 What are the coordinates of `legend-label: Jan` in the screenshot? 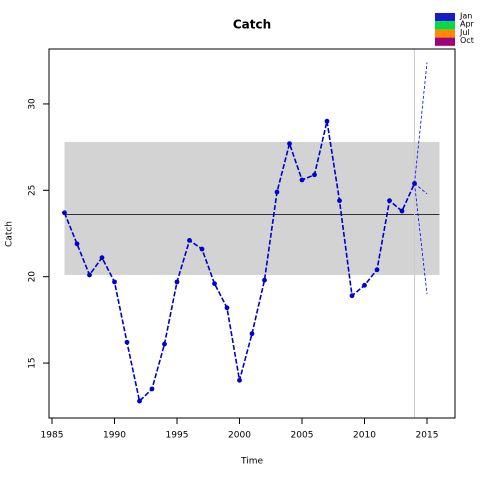 It's located at (465, 16).